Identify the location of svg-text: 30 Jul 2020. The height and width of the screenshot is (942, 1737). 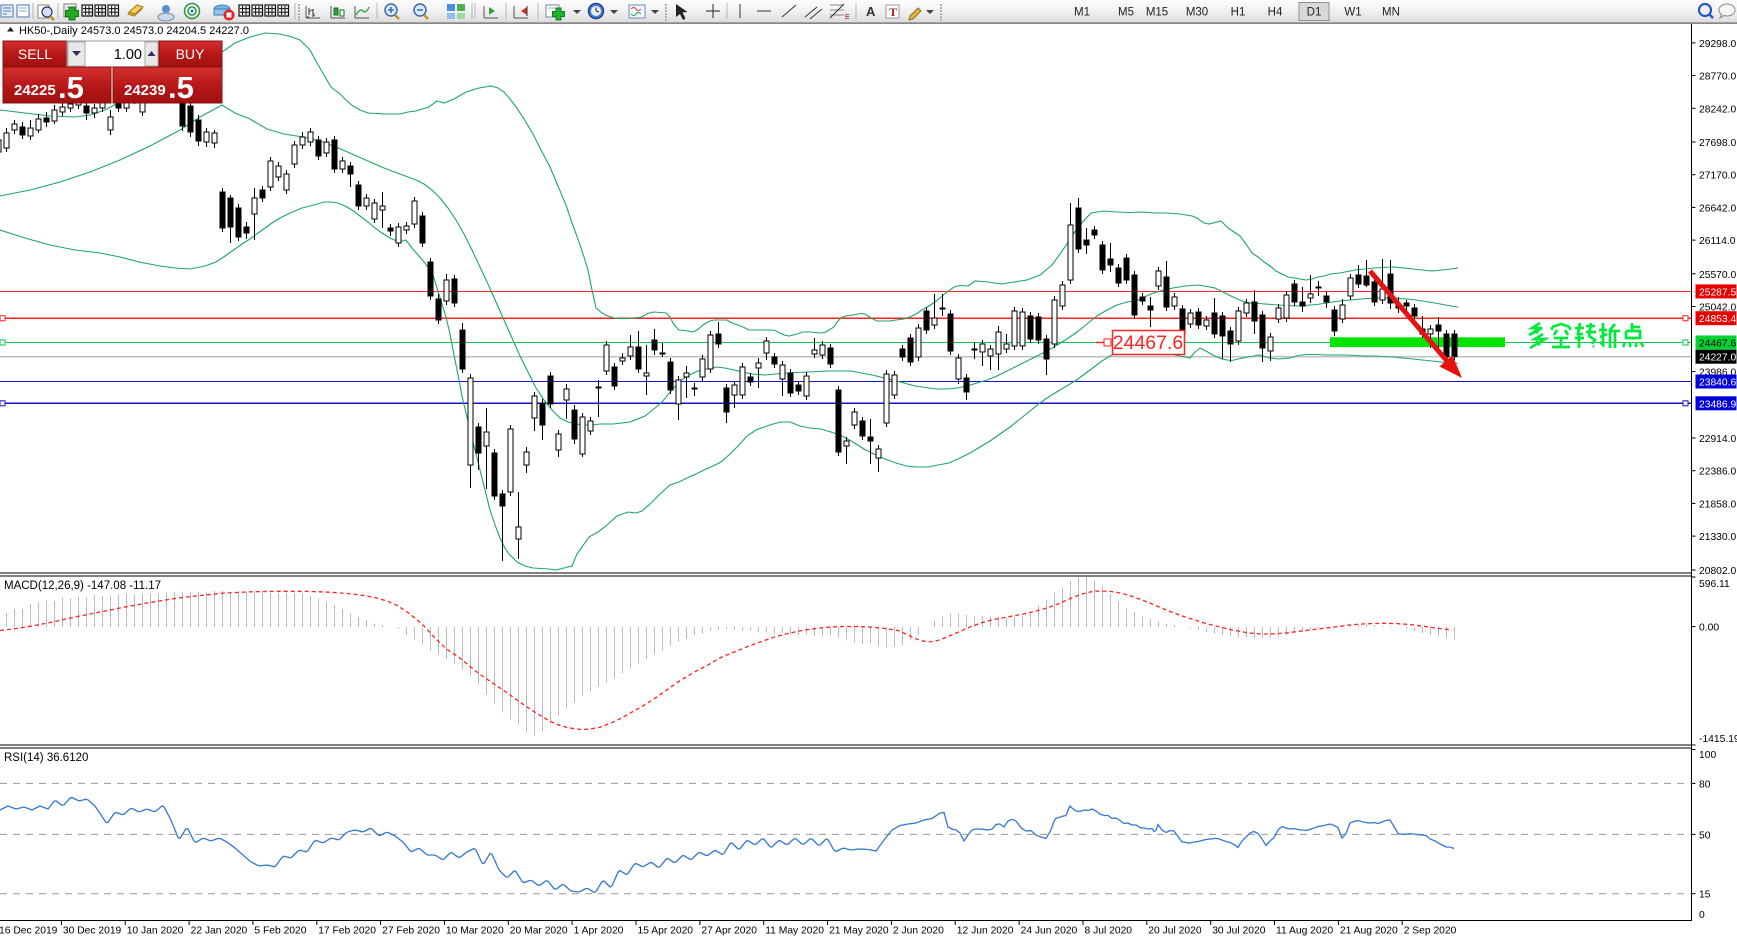
(1239, 931).